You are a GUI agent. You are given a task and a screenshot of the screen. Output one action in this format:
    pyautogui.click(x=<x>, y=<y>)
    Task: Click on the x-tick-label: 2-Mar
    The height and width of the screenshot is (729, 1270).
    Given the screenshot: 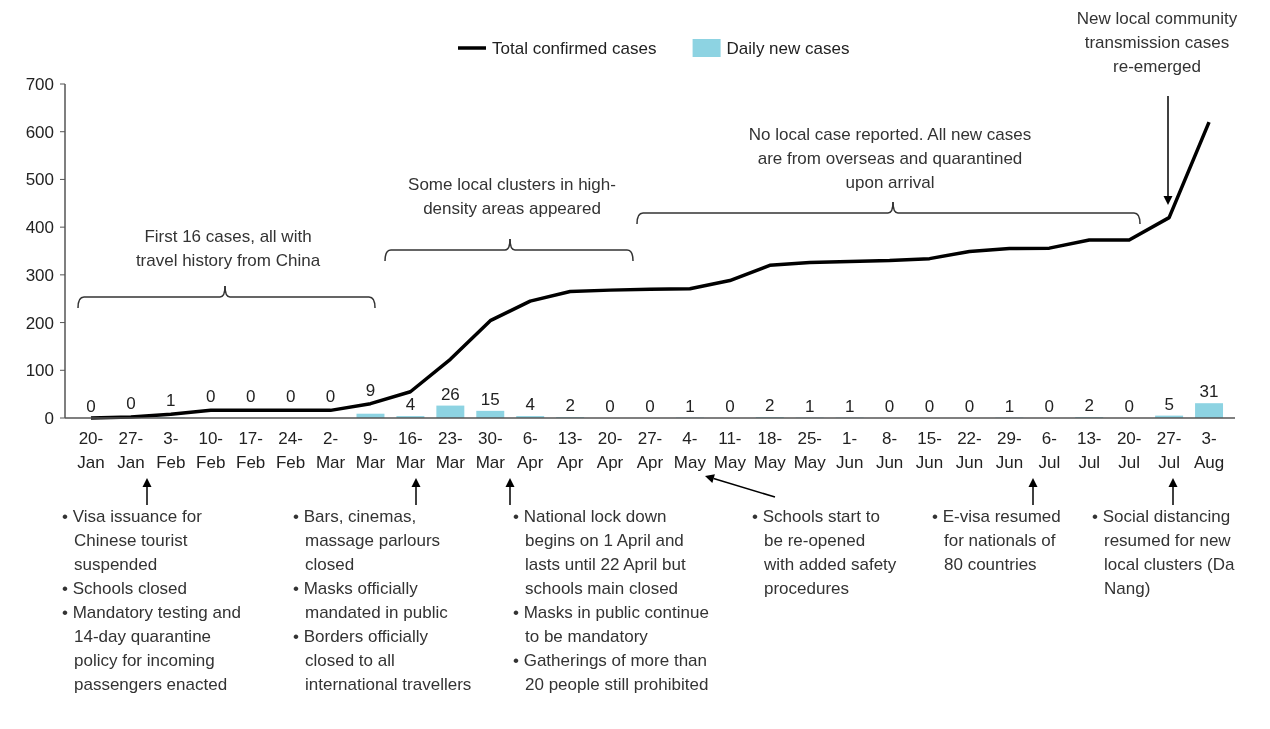 What is the action you would take?
    pyautogui.click(x=330, y=450)
    